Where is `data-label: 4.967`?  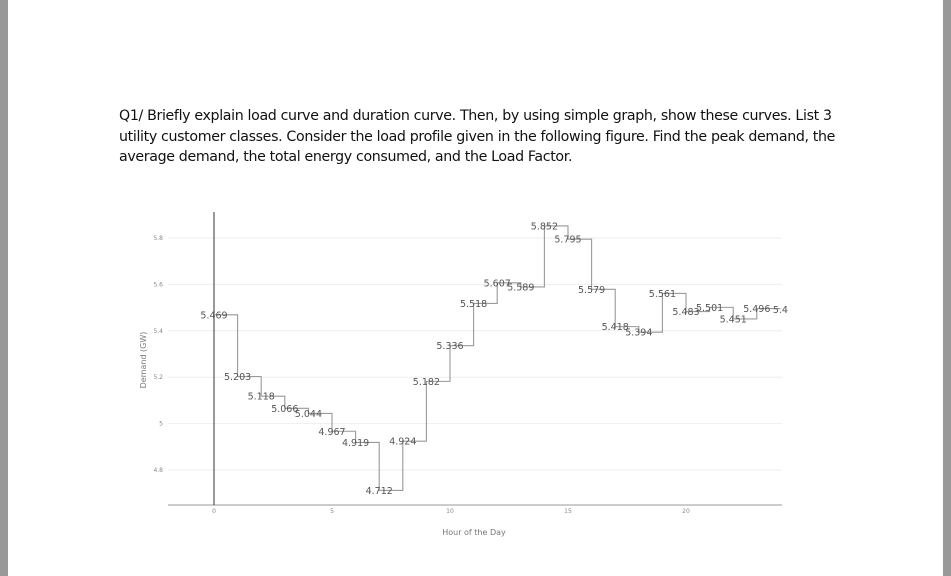
data-label: 4.967 is located at coordinates (331, 432).